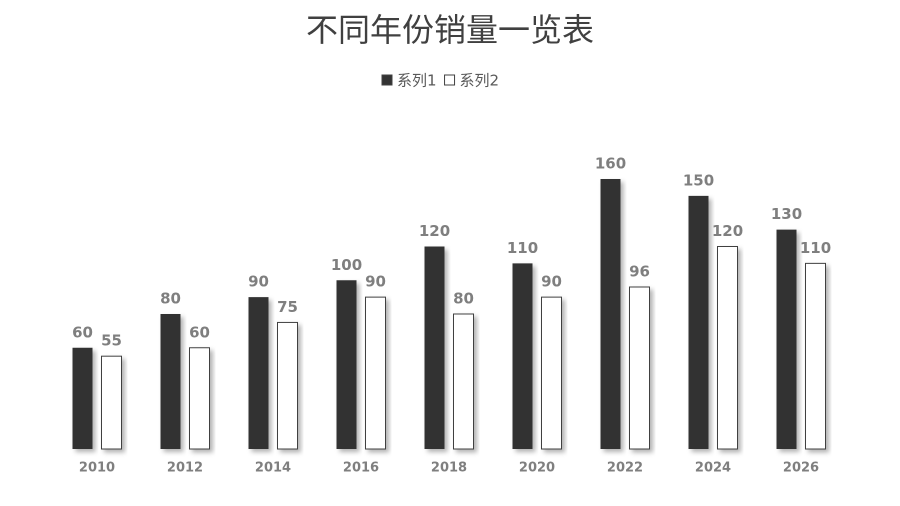 This screenshot has width=900, height=506. Describe the element at coordinates (801, 468) in the screenshot. I see `x-tick-label: 2026` at that location.